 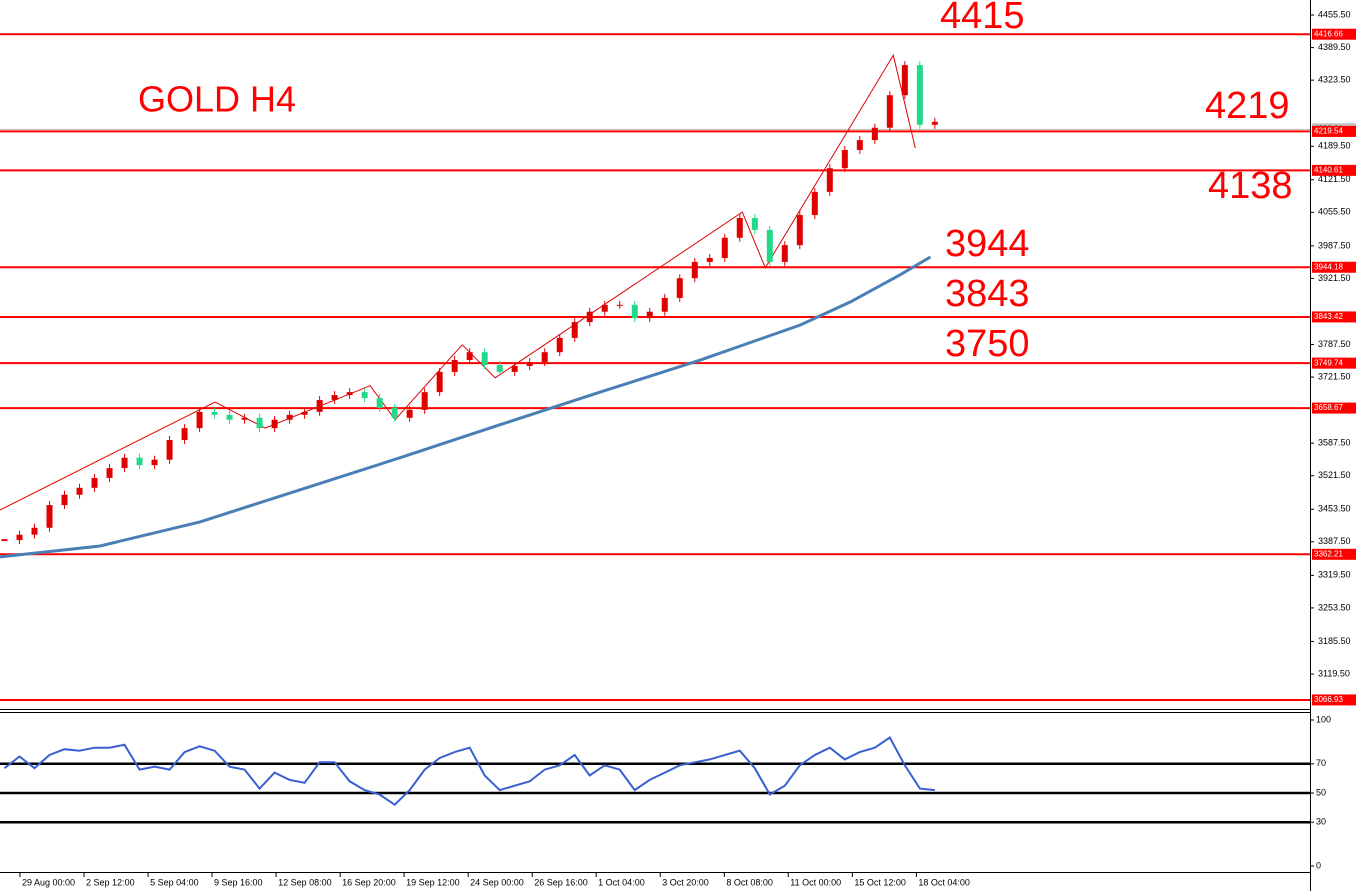 I want to click on y-tick-label: 3787.50, so click(x=1334, y=344).